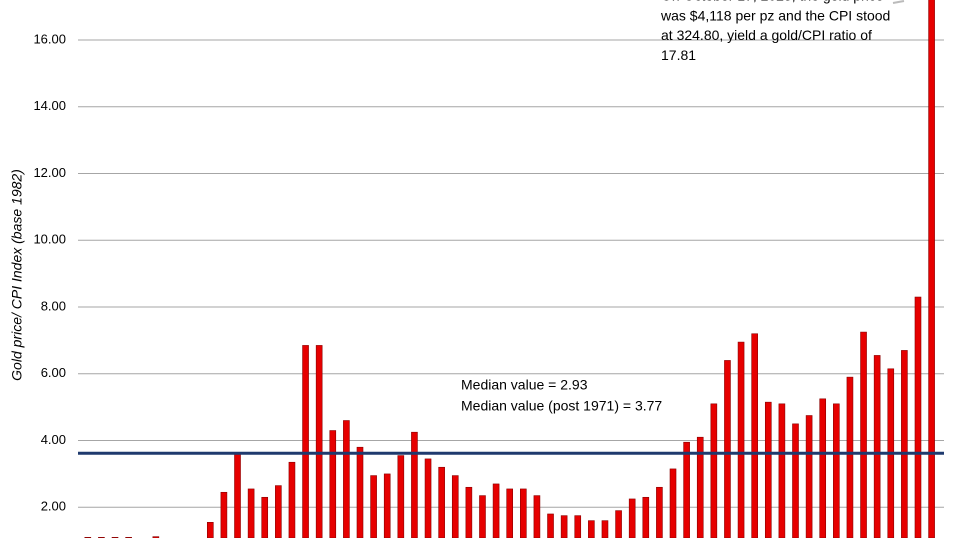  What do you see at coordinates (766, 35) in the screenshot?
I see `annotation: at 324.80, yield a gold/CPI ratio of` at bounding box center [766, 35].